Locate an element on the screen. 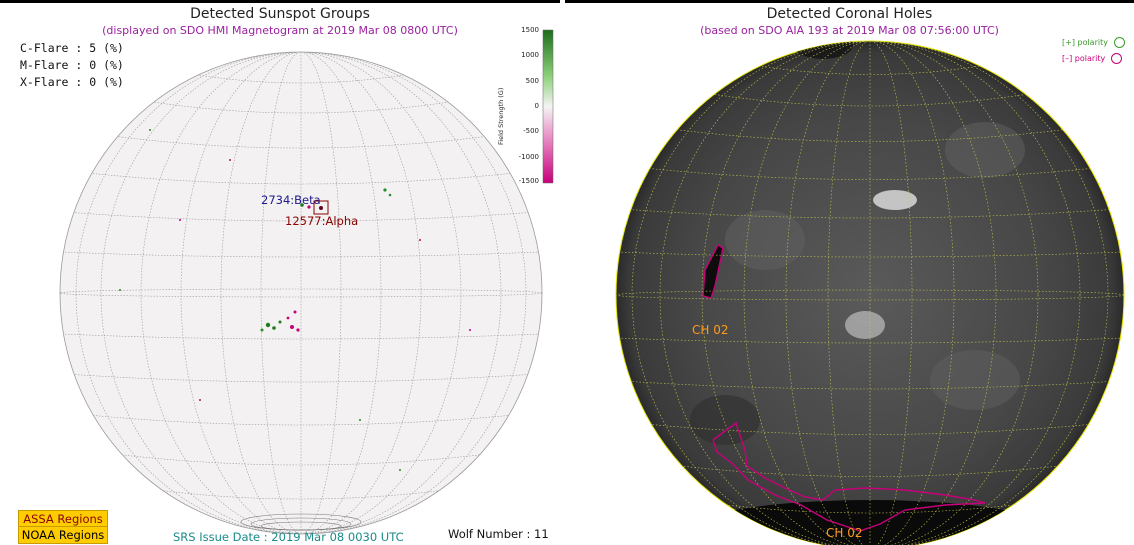 The height and width of the screenshot is (545, 1134). m-flare-probability: M-Flare : 0 (%) is located at coordinates (72, 65).